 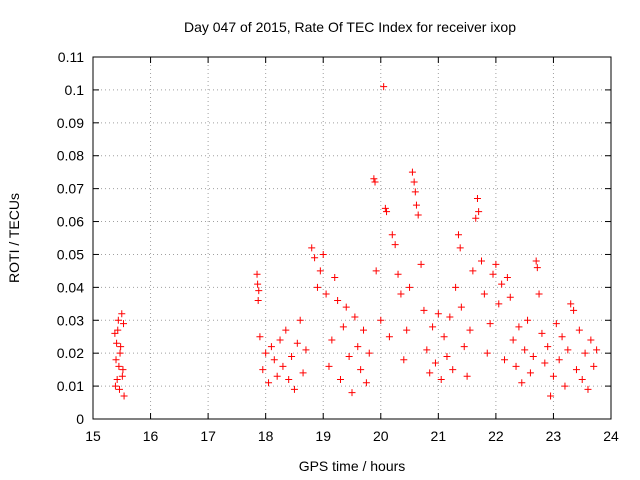 I want to click on y-tick-label: 0.02, so click(x=70, y=353).